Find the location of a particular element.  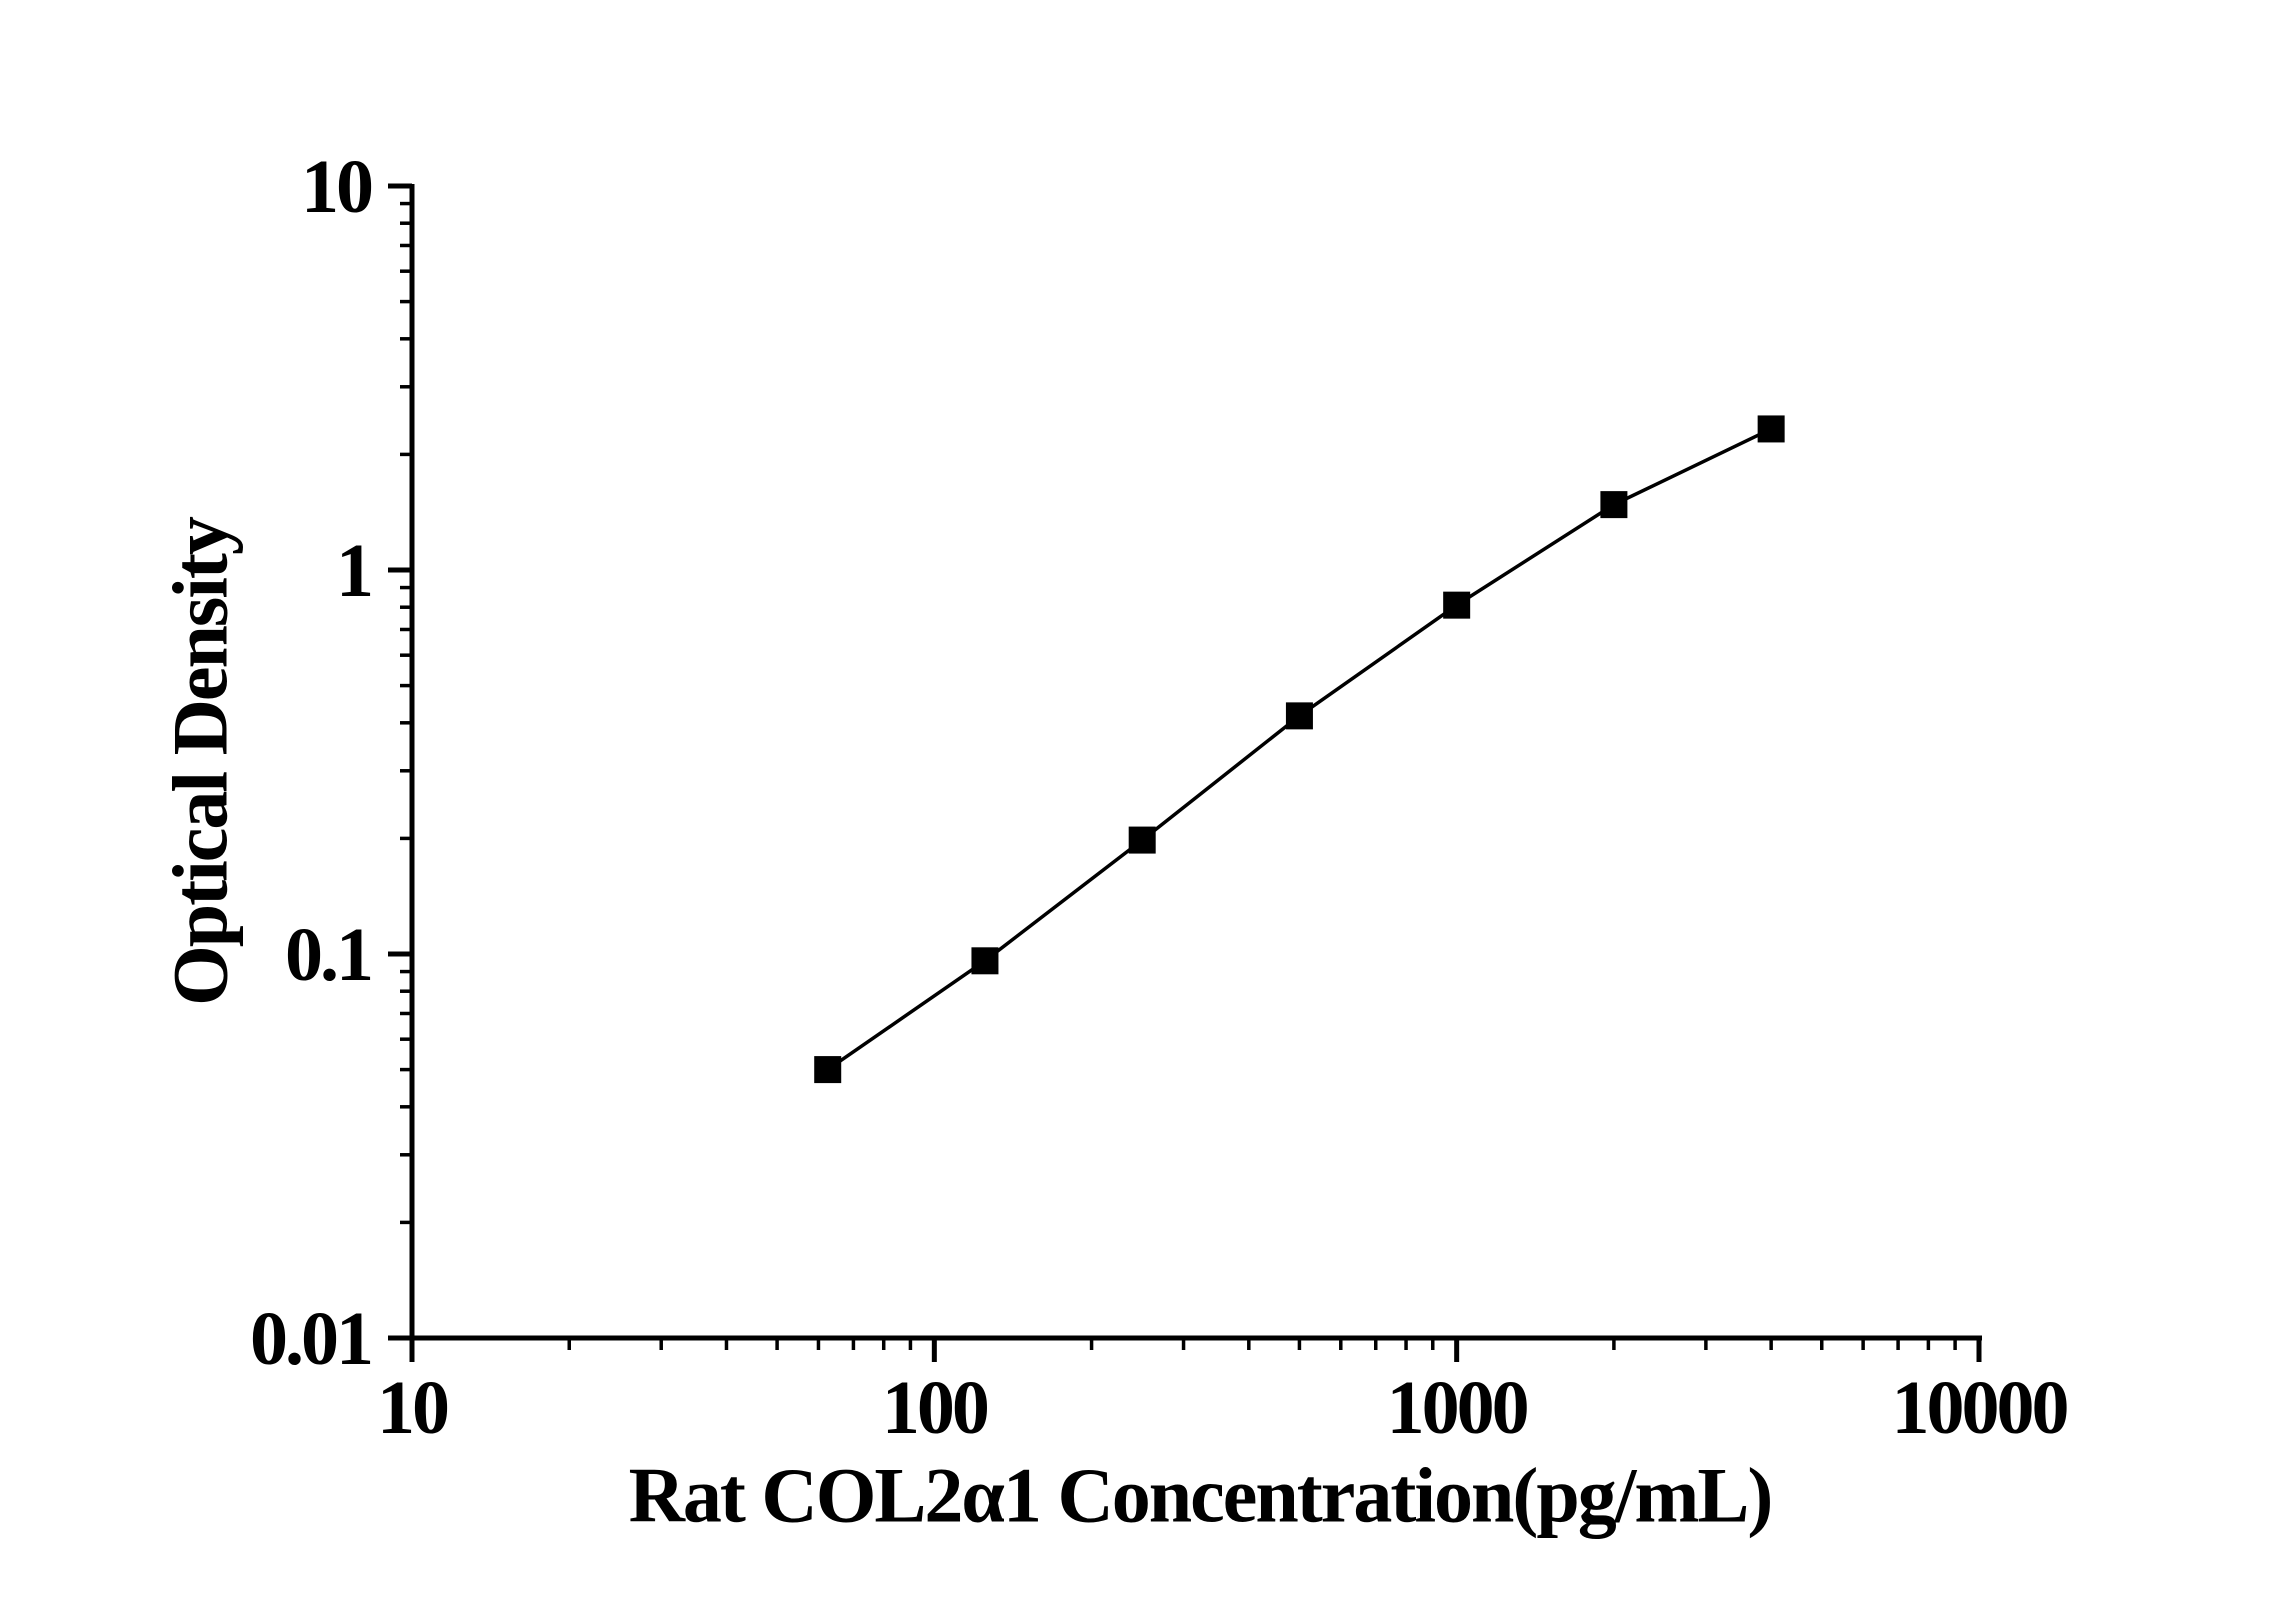

y-axis-tick-label: 0.1 is located at coordinates (328, 955).